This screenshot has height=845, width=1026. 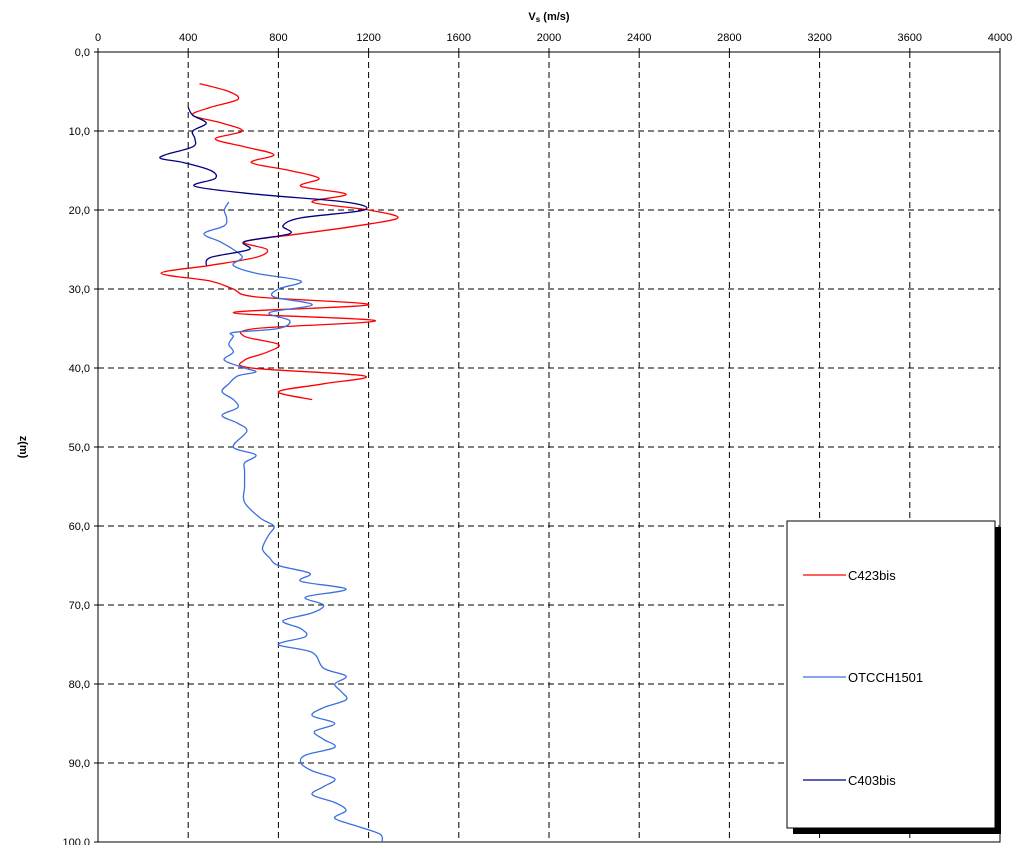 I want to click on y-tick-label: 50,0, so click(x=79, y=448).